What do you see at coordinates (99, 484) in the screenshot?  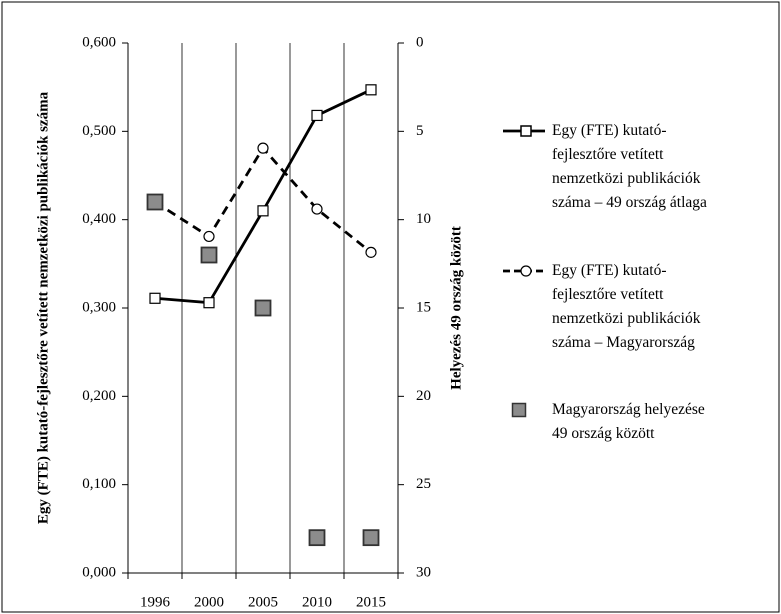 I see `y-tick-label: 0,100` at bounding box center [99, 484].